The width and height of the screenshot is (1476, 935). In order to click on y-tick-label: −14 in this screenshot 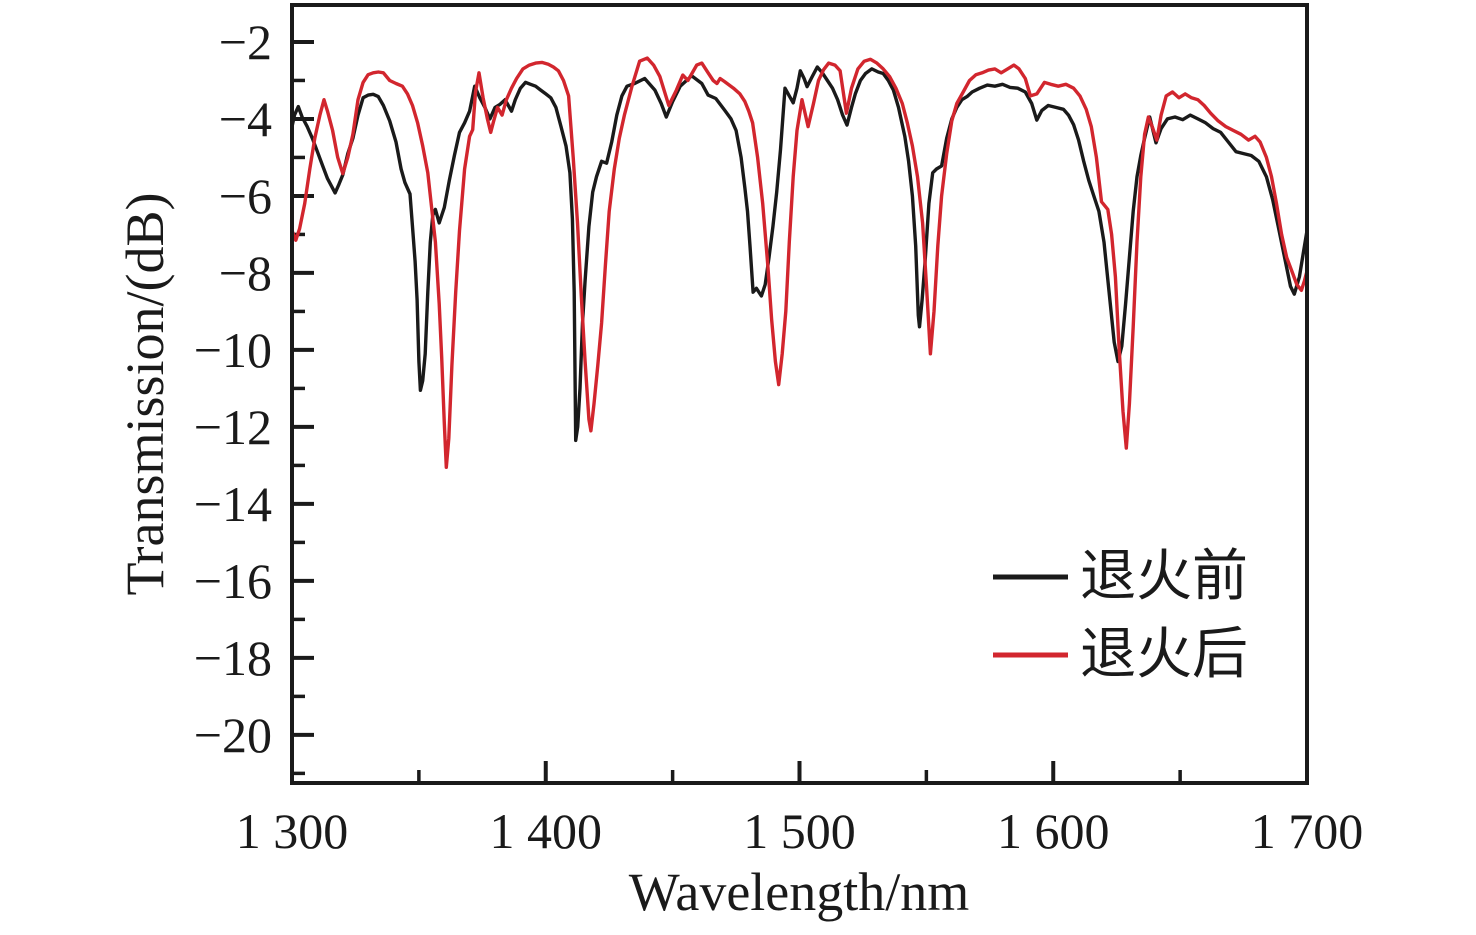, I will do `click(233, 504)`.